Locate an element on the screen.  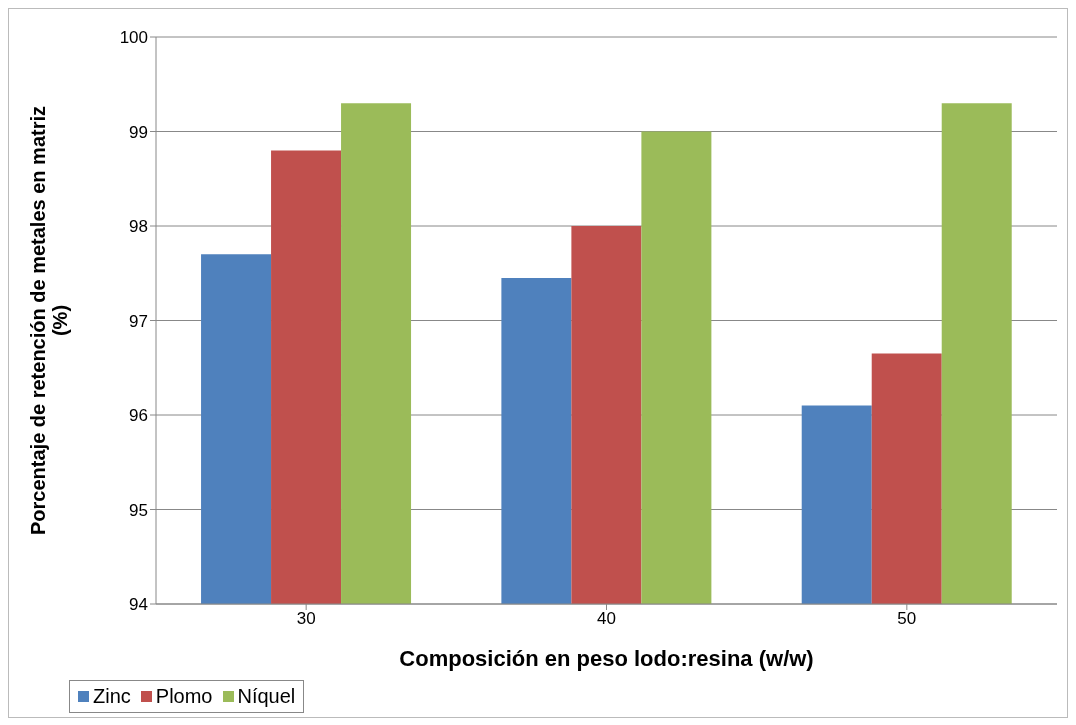
y-tick-label: 94 is located at coordinates (138, 605).